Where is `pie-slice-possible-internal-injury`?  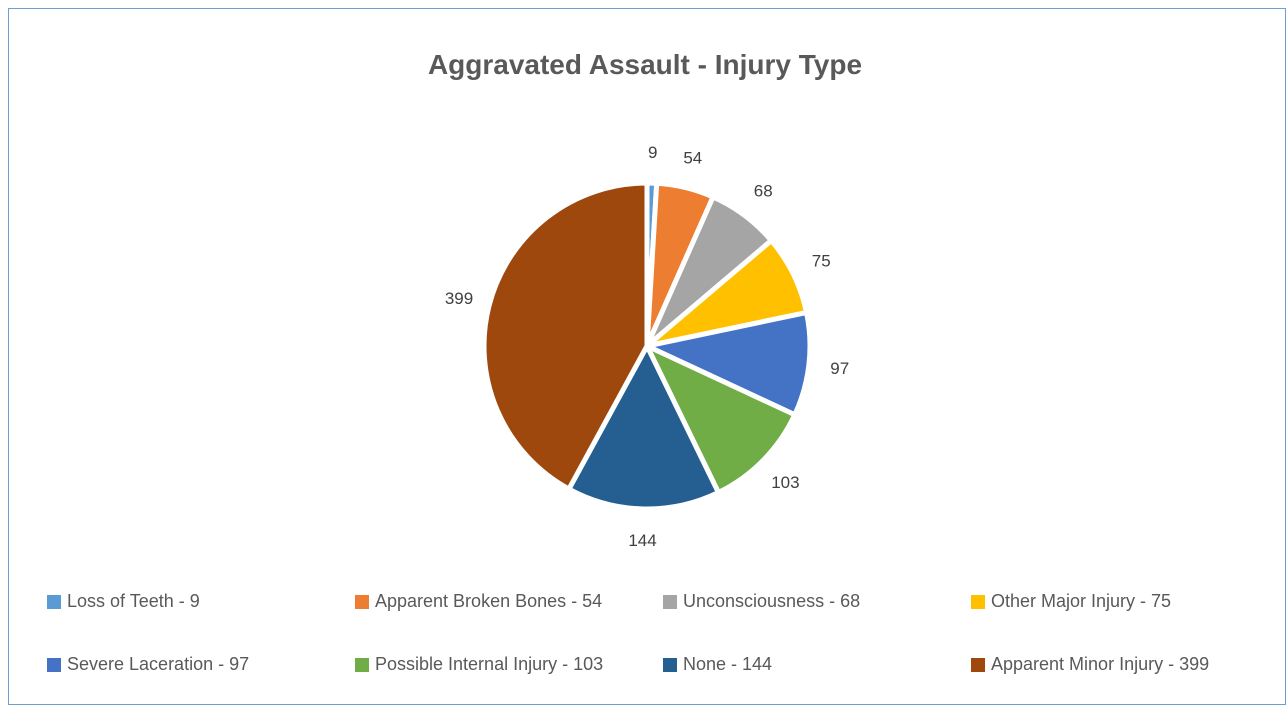 pie-slice-possible-internal-injury is located at coordinates (721, 419).